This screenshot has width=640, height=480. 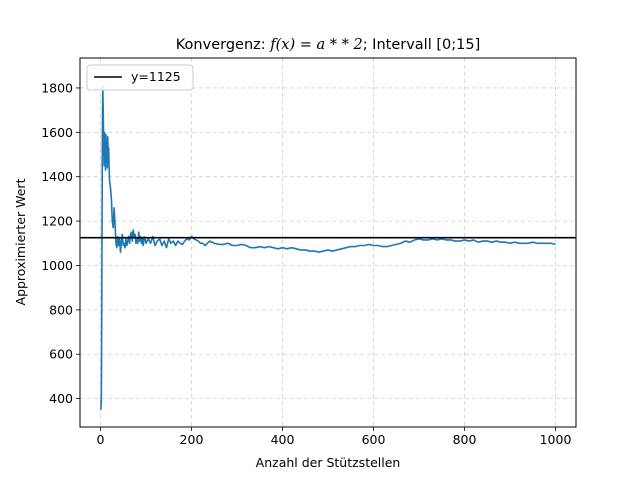 What do you see at coordinates (283, 439) in the screenshot?
I see `x-tick-label: 400` at bounding box center [283, 439].